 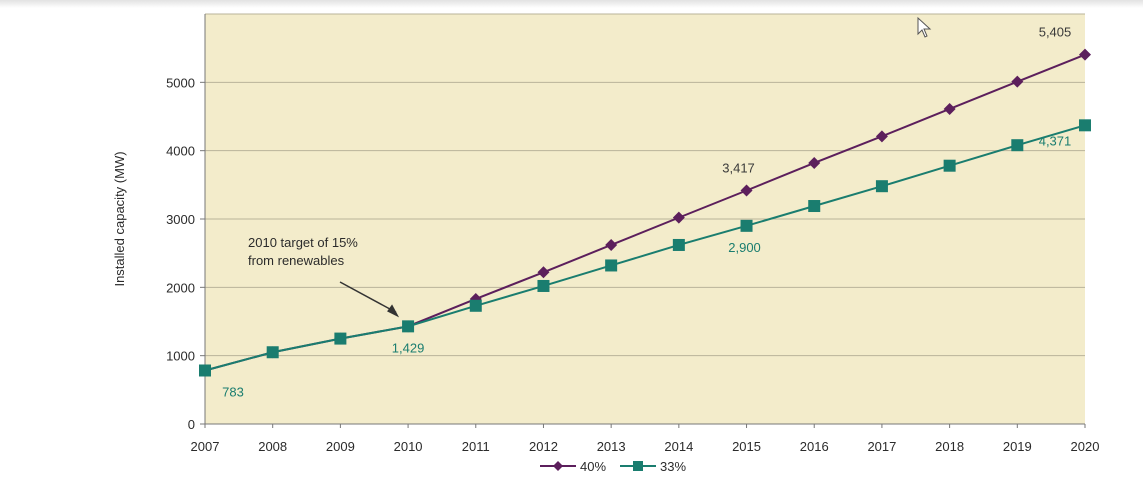 What do you see at coordinates (340, 446) in the screenshot?
I see `x-tick-label: 2009` at bounding box center [340, 446].